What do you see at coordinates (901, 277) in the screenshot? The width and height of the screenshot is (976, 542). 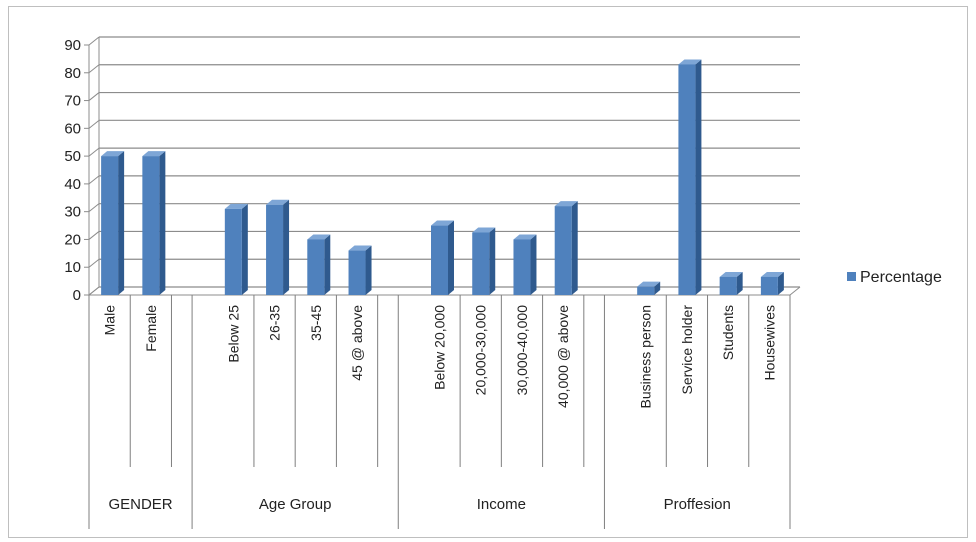 I see `legend-label: Percentage` at bounding box center [901, 277].